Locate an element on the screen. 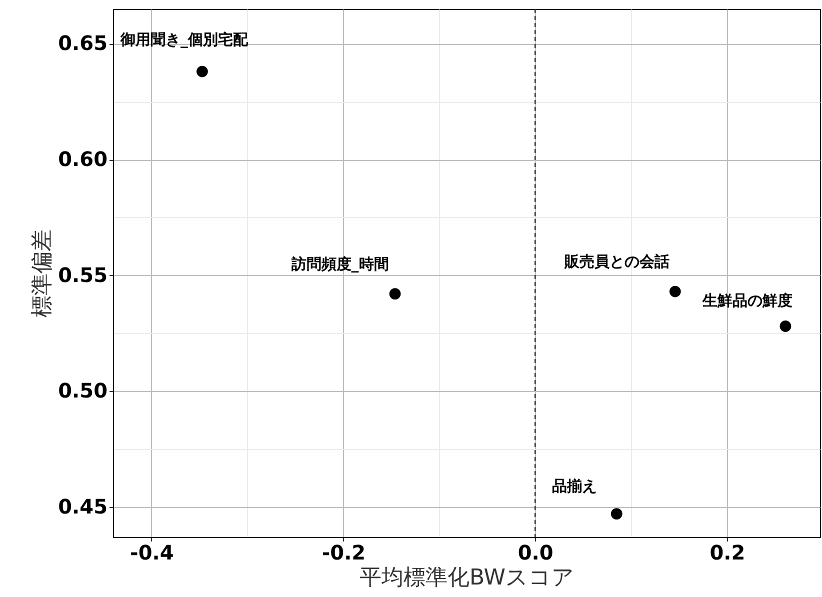  series-label: 生鮮品の鮮度 is located at coordinates (746, 300).